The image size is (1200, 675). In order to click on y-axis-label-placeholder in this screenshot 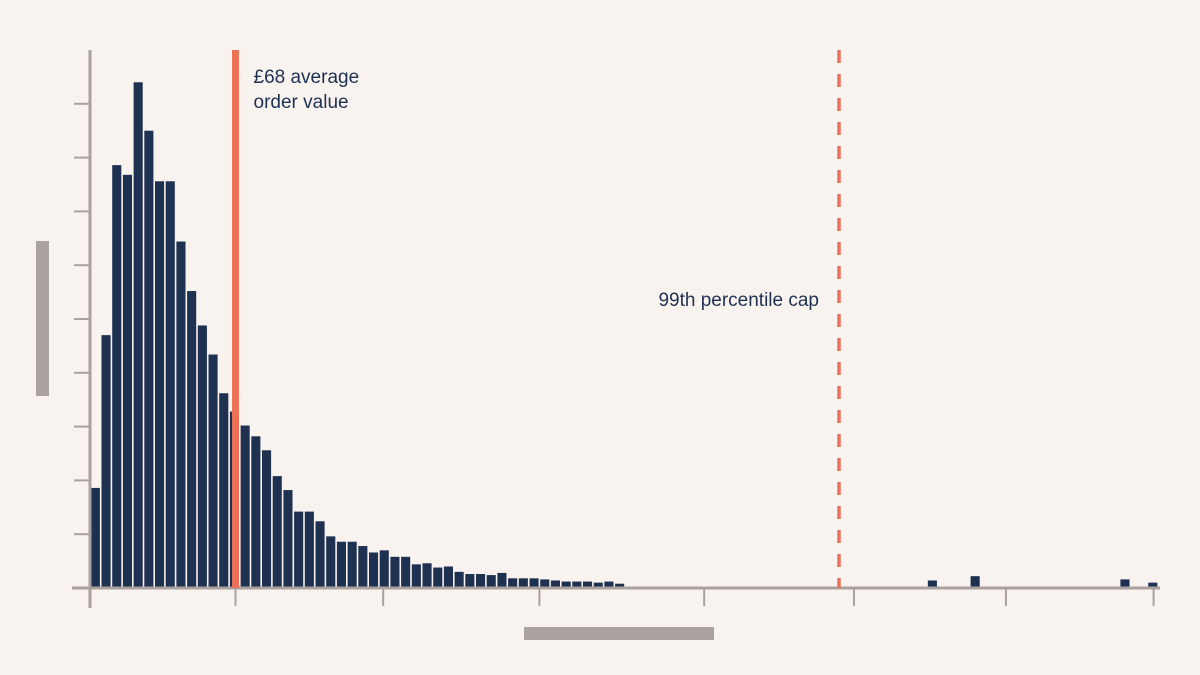, I will do `click(42, 318)`.